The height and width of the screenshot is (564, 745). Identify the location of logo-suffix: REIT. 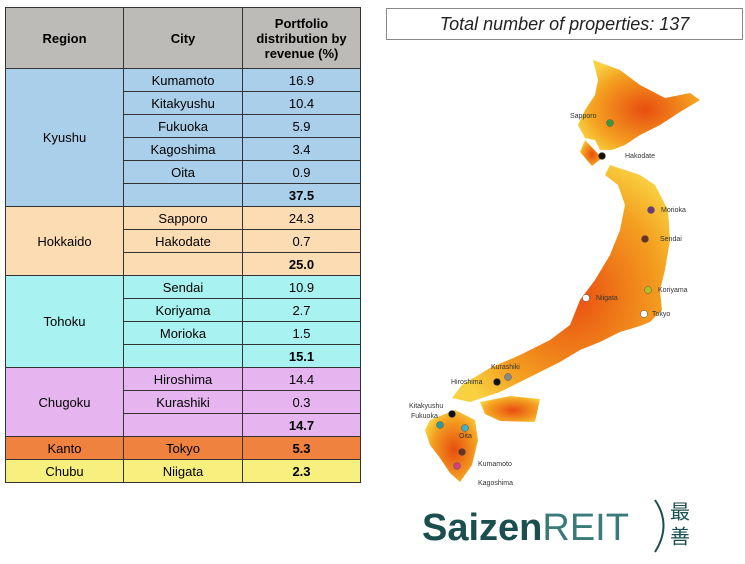
(585, 528).